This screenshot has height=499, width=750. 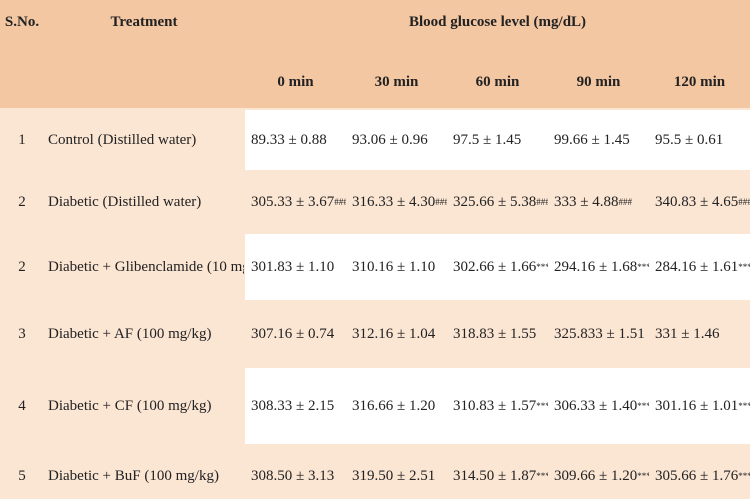 What do you see at coordinates (495, 475) in the screenshot?
I see `value-text: 314.50 ± 1.87` at bounding box center [495, 475].